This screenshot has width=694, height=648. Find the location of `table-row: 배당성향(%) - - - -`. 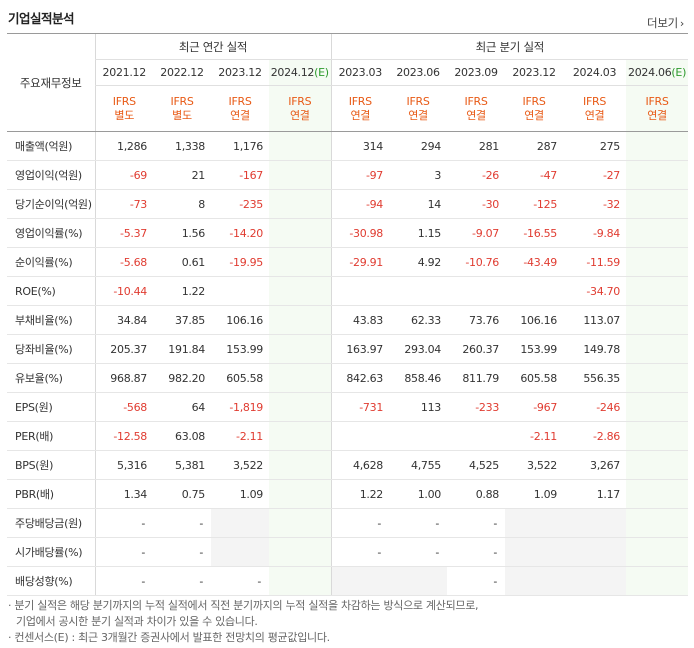

table-row: 배당성향(%) - - - - is located at coordinates (348, 581).